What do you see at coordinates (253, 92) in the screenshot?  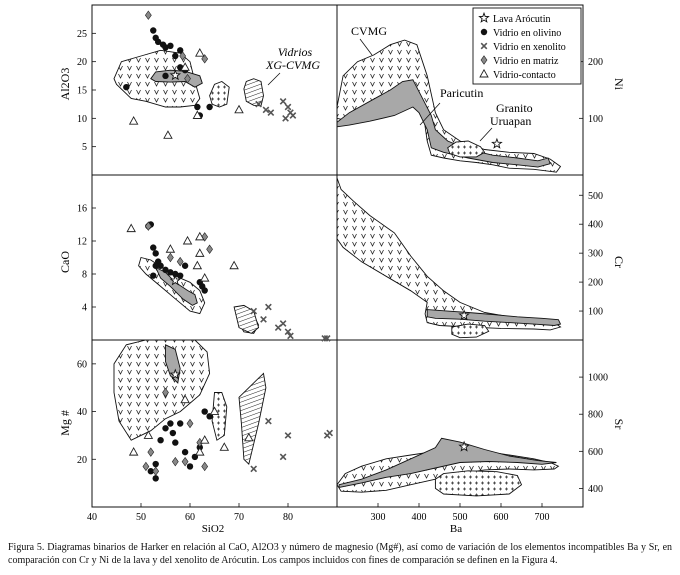 I see `field-vidrios-xg-cvmg-sio2_al2o3` at bounding box center [253, 92].